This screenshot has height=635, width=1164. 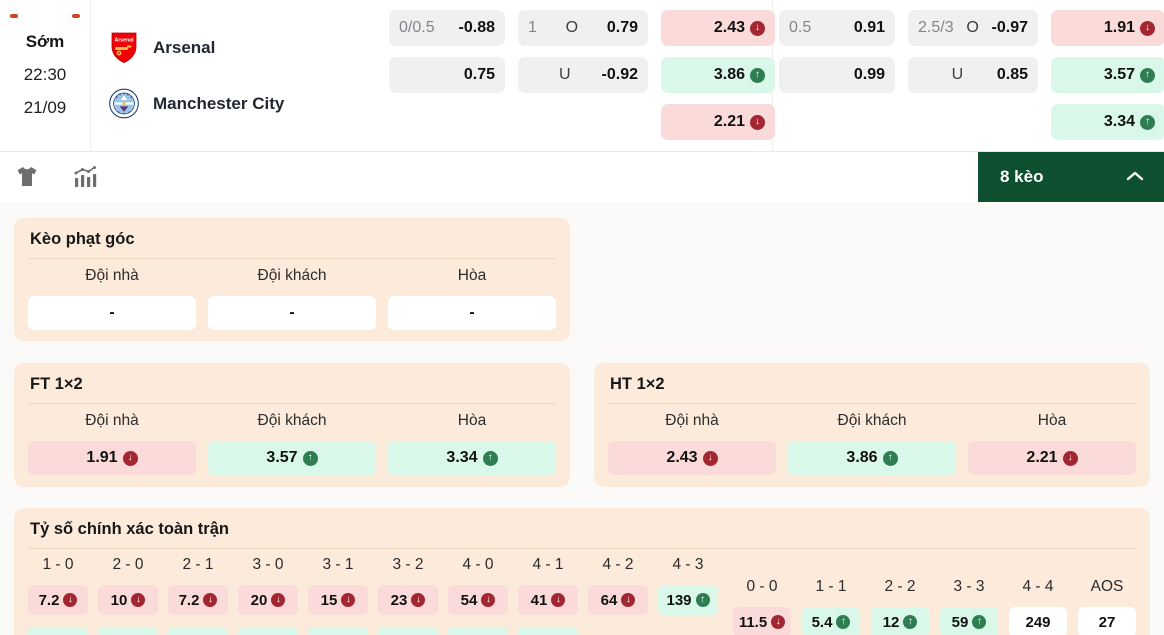 I want to click on score-odds-cell: 11.5 ↓, so click(x=762, y=621).